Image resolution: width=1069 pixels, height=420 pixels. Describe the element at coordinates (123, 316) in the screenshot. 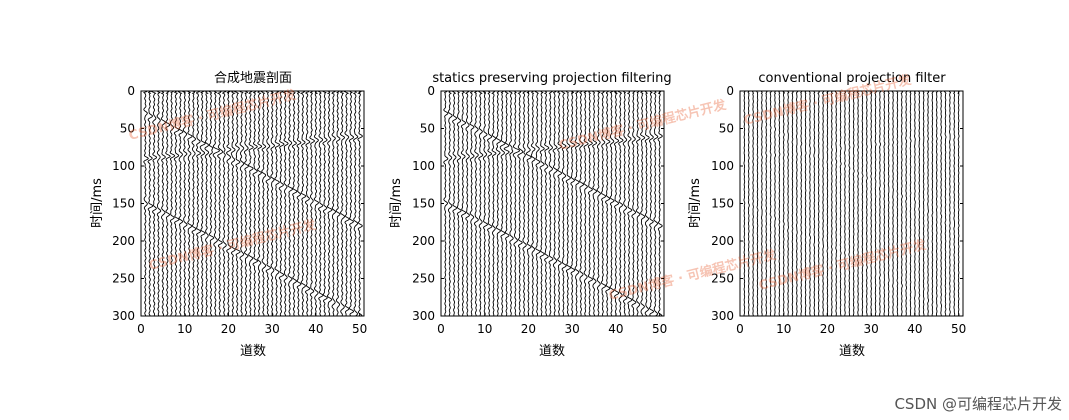

I see `y-tick-label: 300` at that location.